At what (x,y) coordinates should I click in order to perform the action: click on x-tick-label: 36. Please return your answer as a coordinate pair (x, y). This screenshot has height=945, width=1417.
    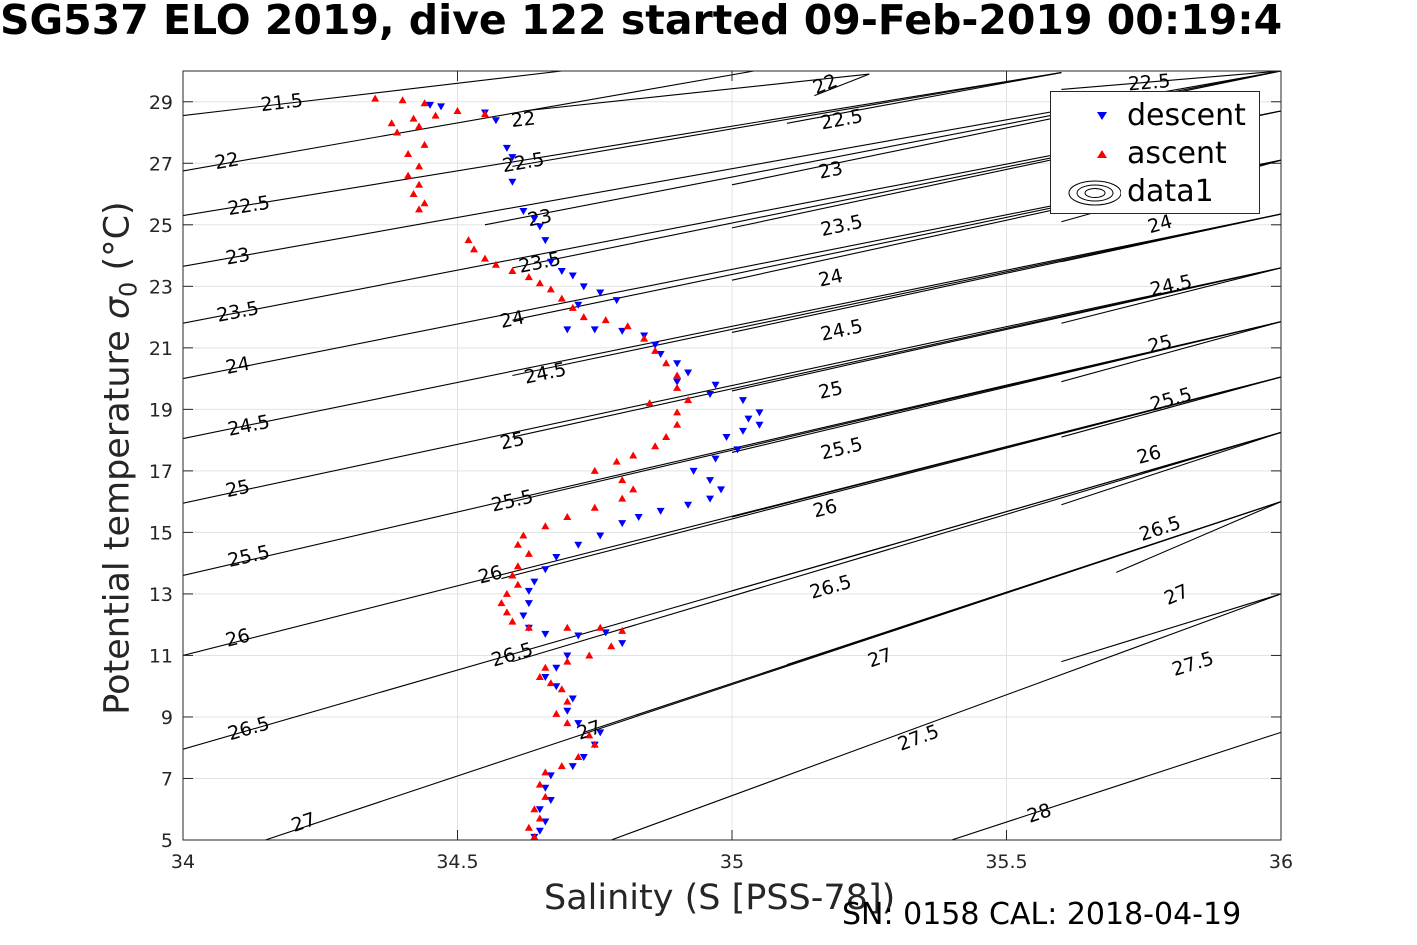
    Looking at the image, I should click on (1281, 862).